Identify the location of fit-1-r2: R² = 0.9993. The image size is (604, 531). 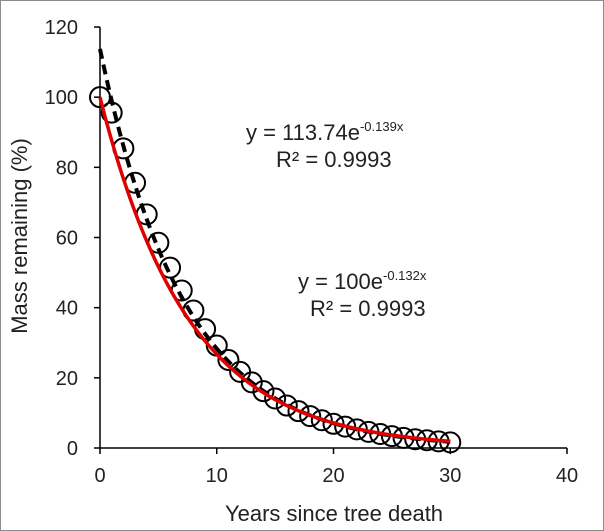
(334, 159).